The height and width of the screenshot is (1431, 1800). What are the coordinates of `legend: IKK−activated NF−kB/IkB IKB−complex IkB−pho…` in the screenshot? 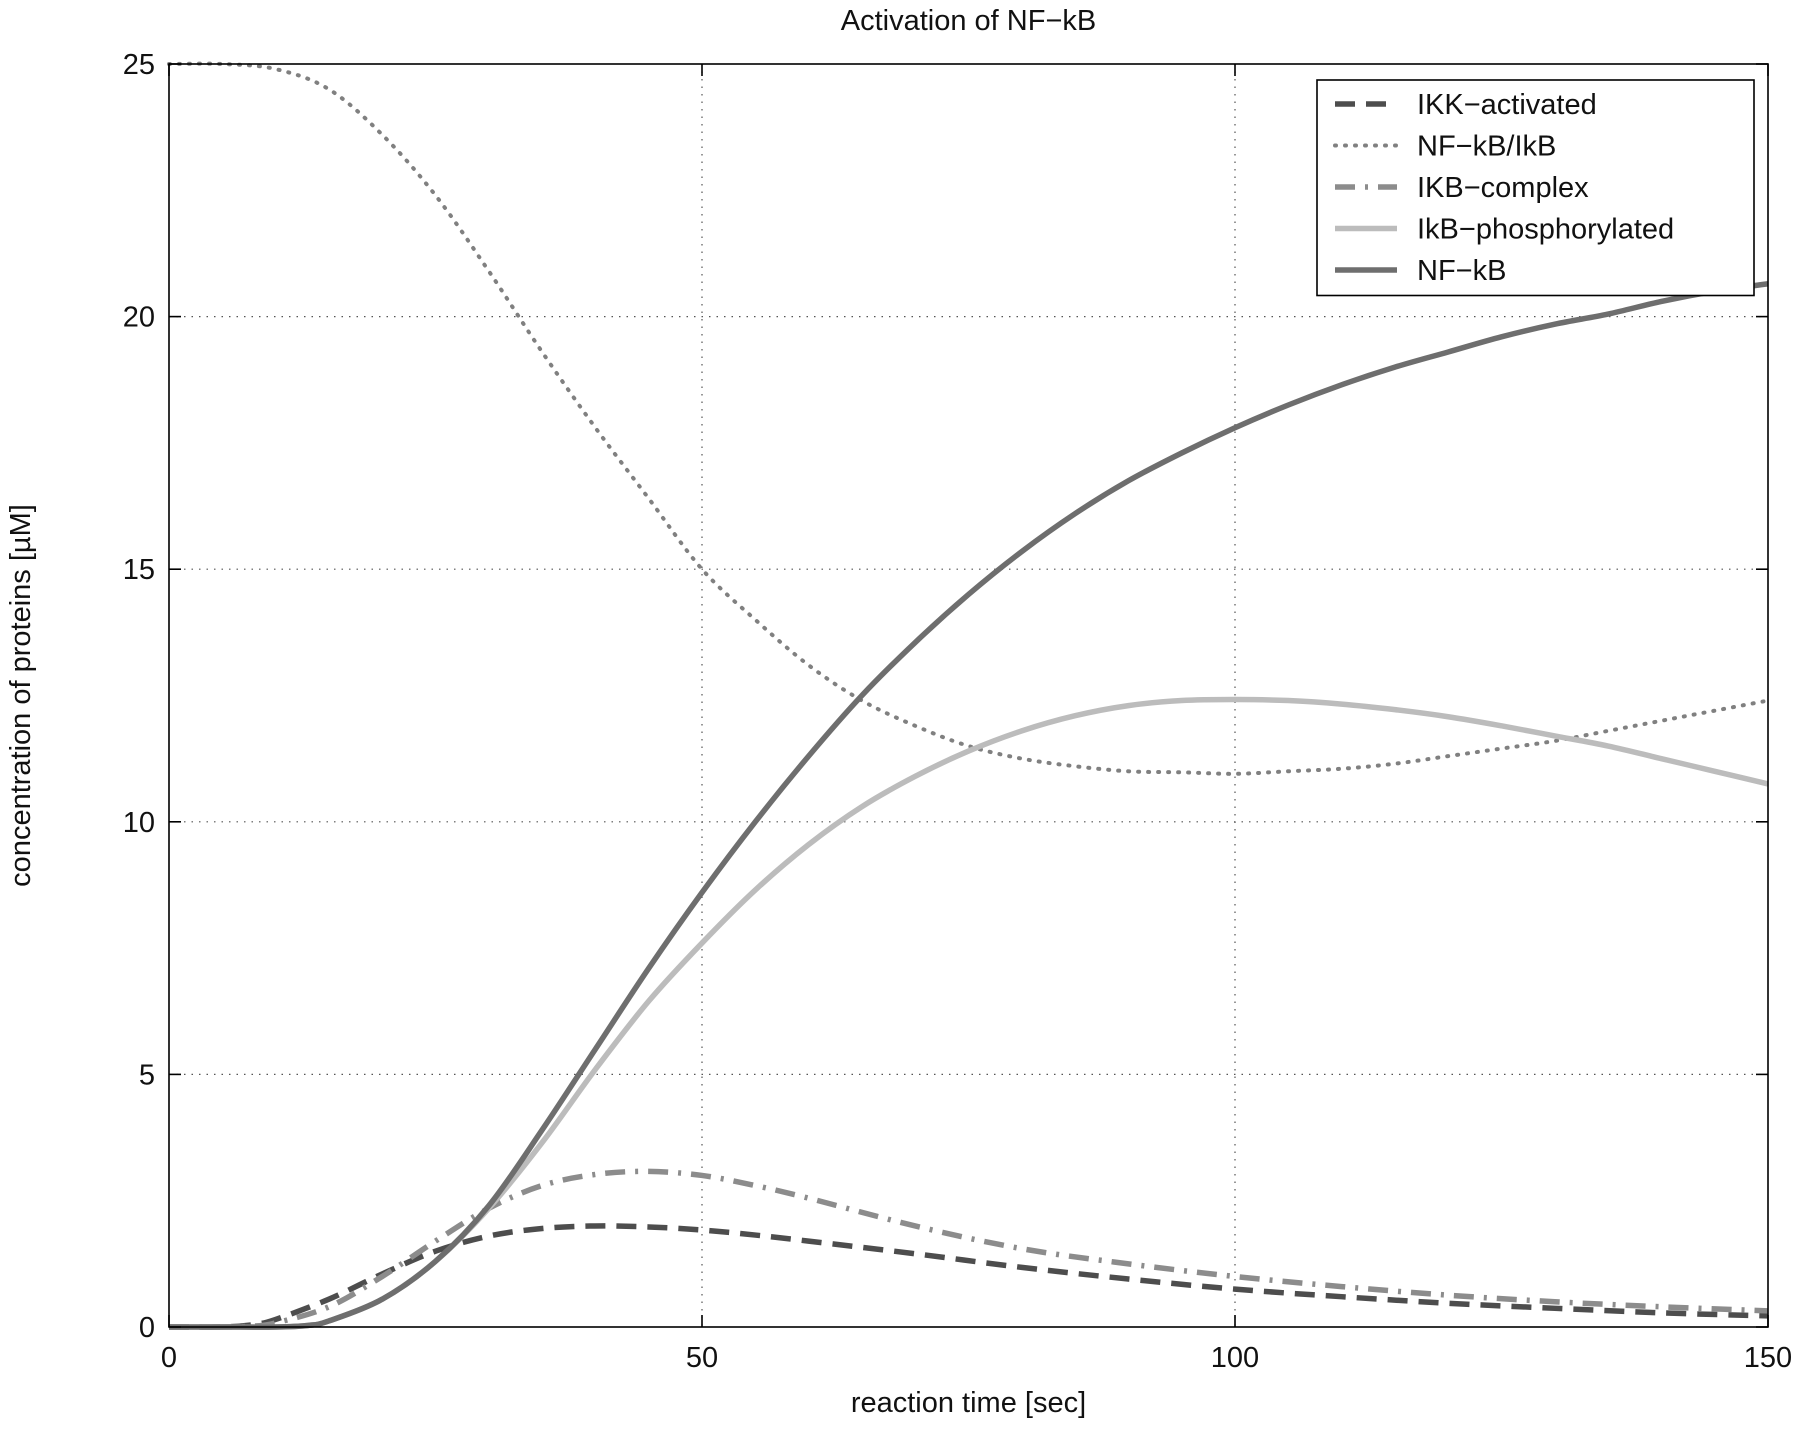 It's located at (1535, 188).